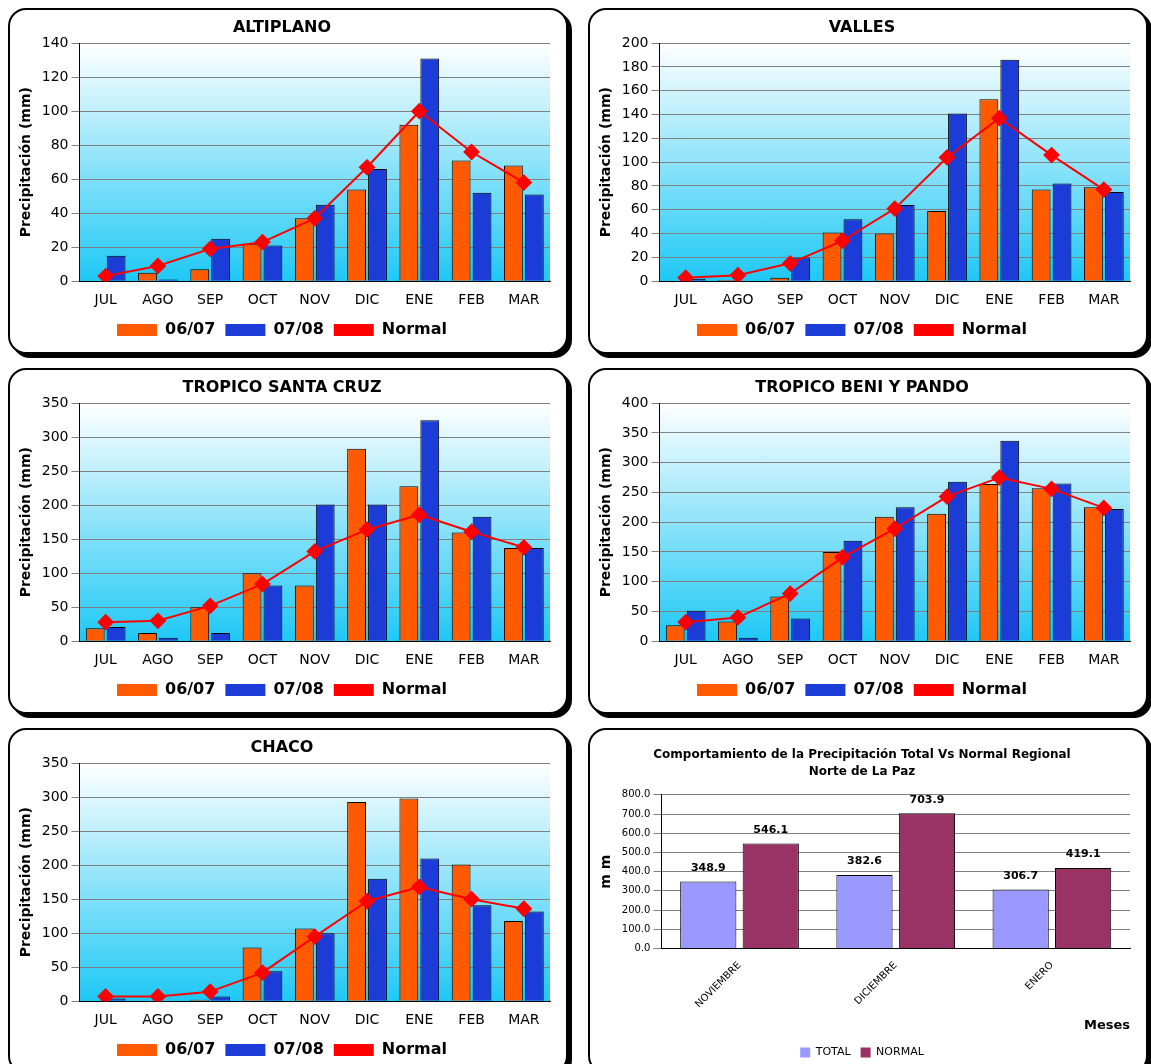  I want to click on y-tick-label: 50, so click(59, 965).